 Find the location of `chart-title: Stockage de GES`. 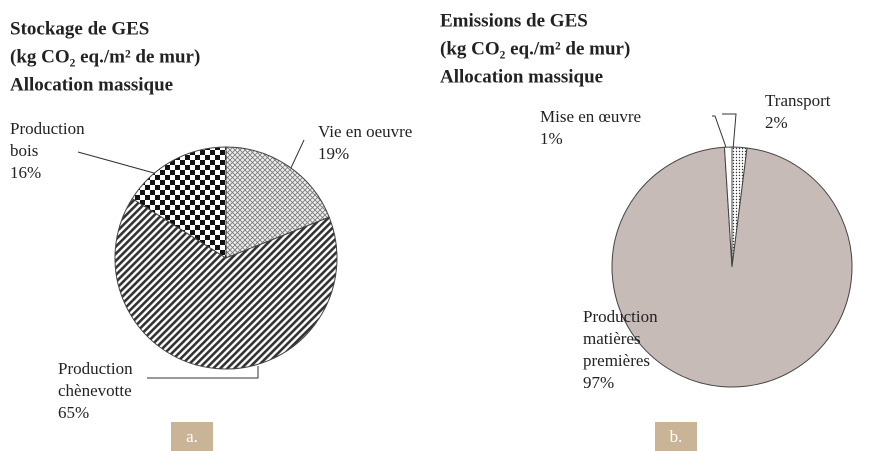

chart-title: Stockage de GES is located at coordinates (79, 28).